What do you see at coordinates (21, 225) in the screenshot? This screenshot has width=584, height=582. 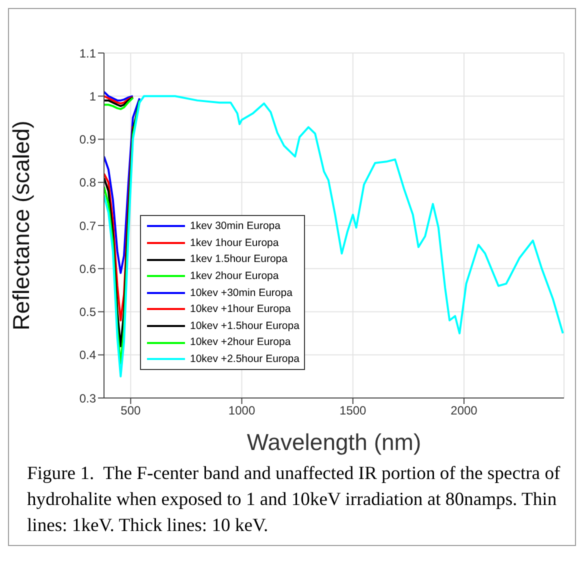 I see `y-axis-title: Reflectance (scaled)` at bounding box center [21, 225].